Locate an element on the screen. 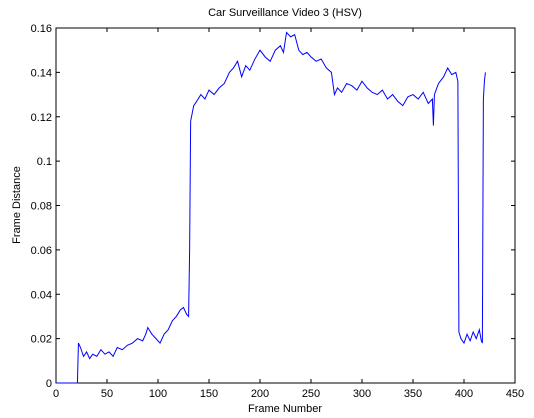  y-tick-label: 0.12 is located at coordinates (41, 118).